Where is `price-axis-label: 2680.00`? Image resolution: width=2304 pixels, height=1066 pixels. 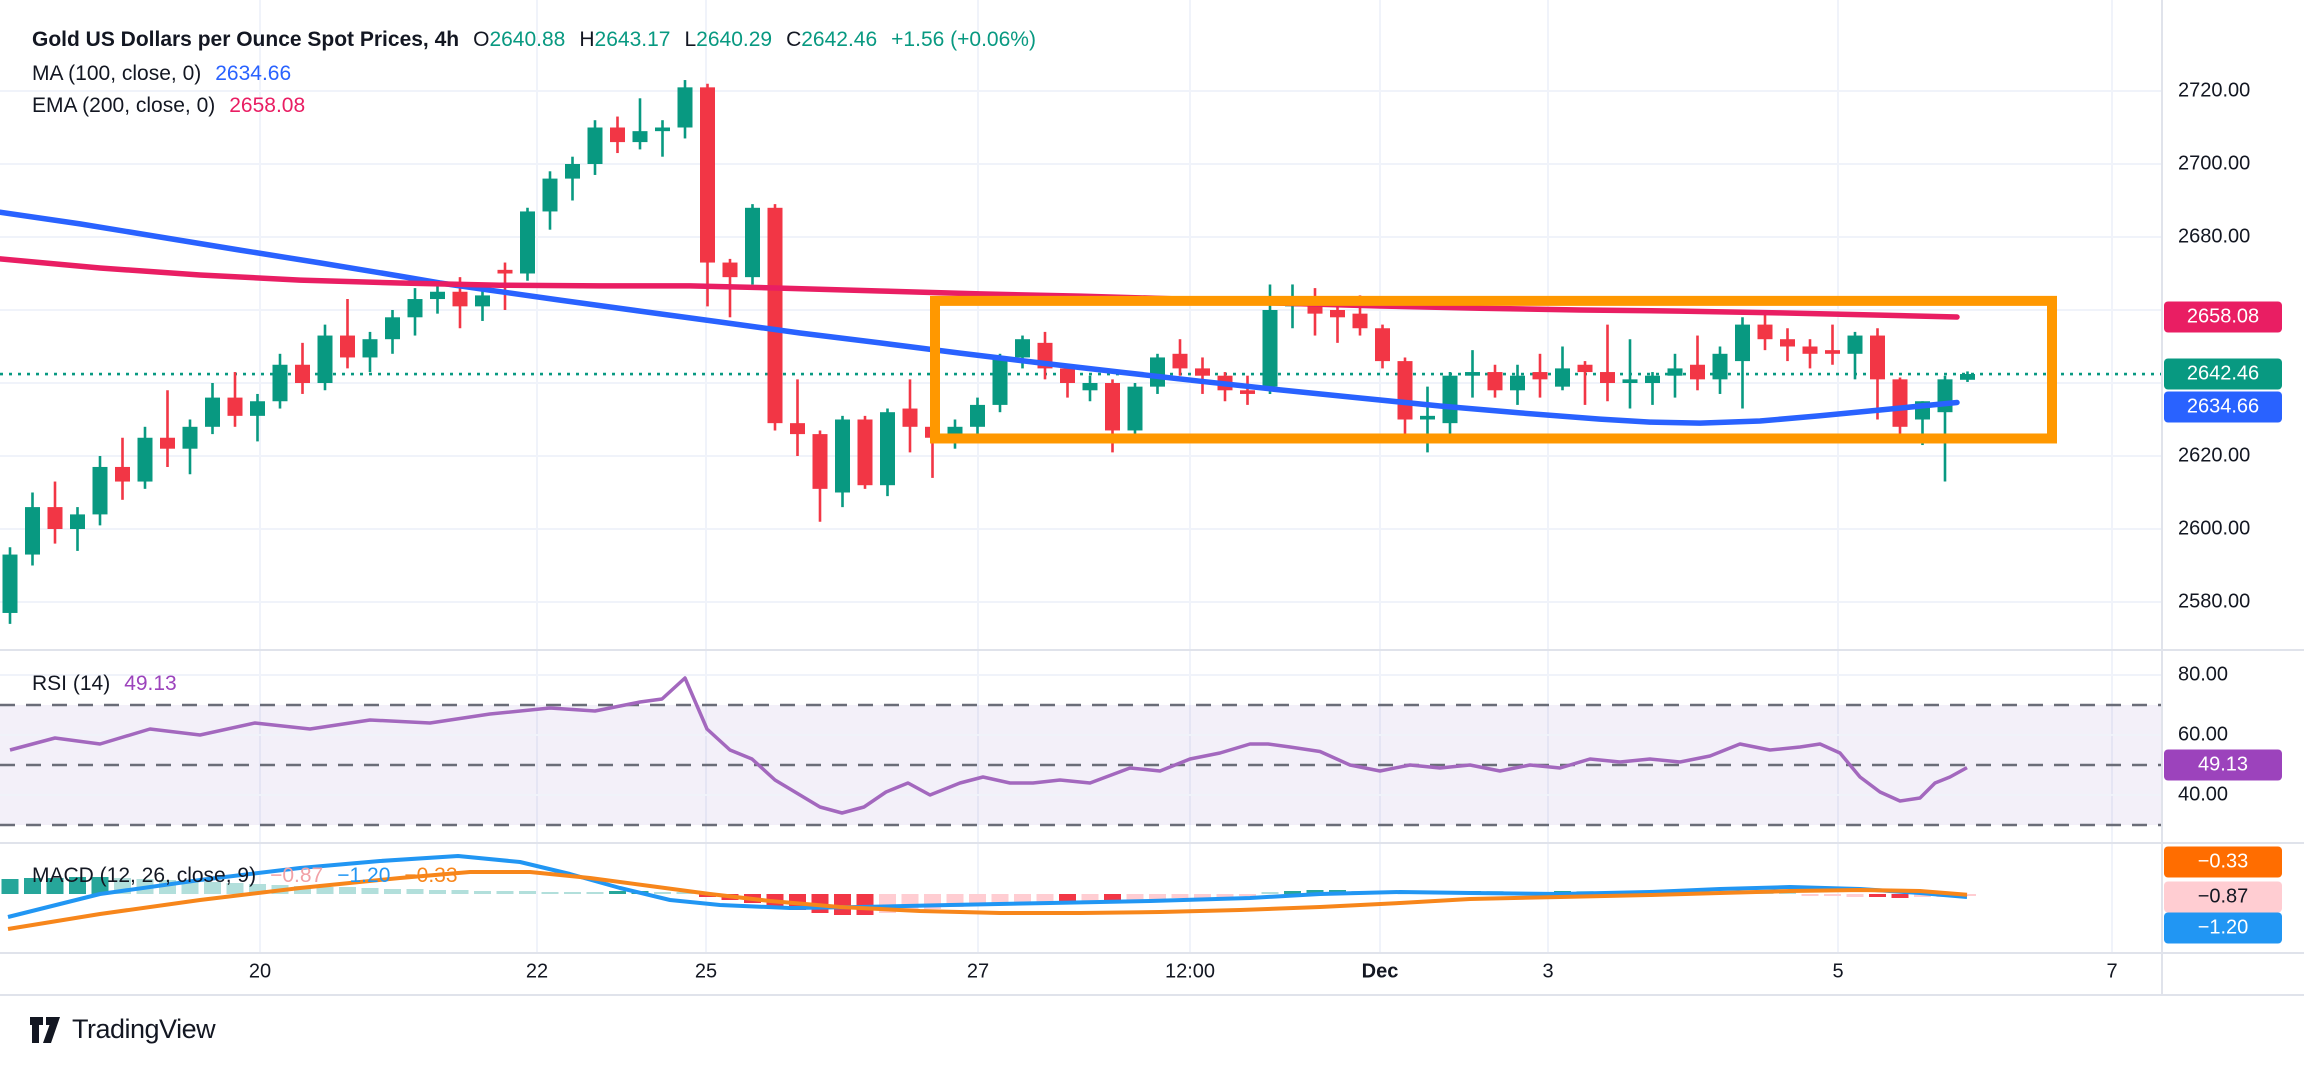 price-axis-label: 2680.00 is located at coordinates (2214, 236).